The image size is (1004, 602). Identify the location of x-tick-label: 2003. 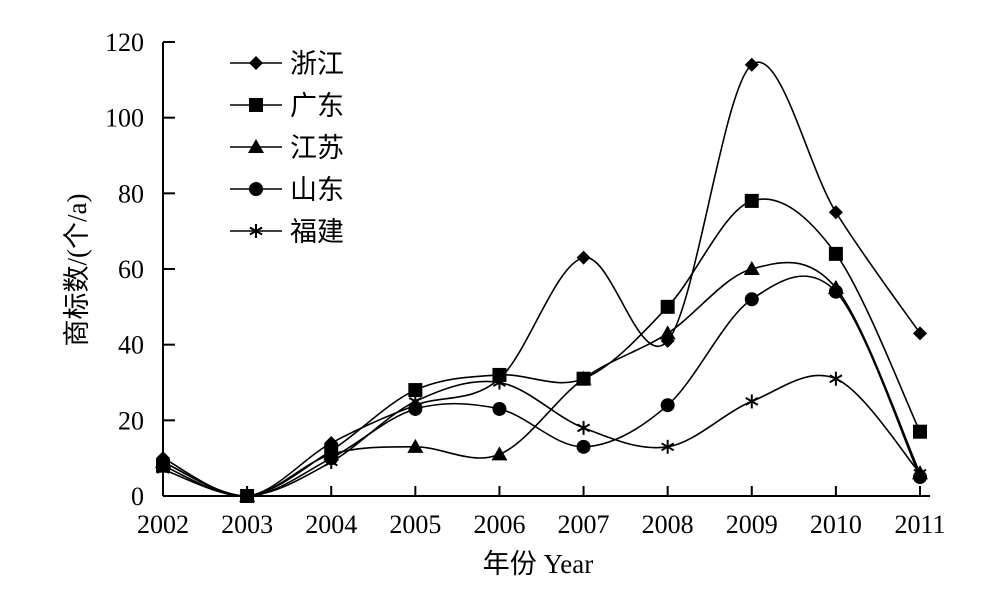
(247, 524).